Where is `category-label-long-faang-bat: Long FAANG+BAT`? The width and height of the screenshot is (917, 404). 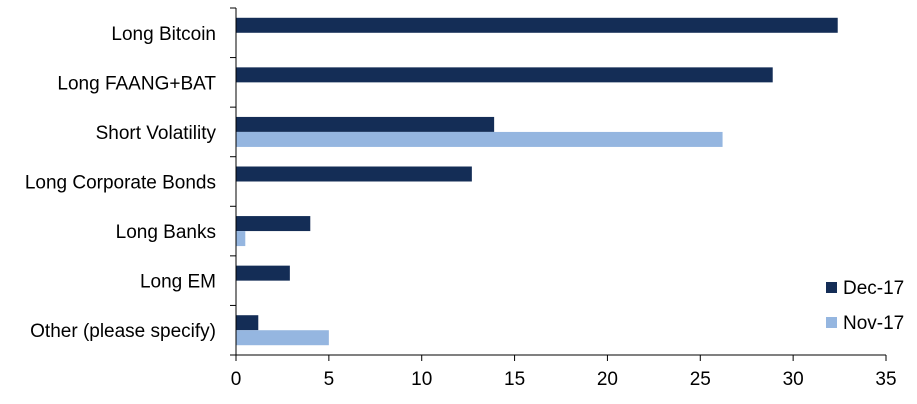
category-label-long-faang-bat: Long FAANG+BAT is located at coordinates (136, 83).